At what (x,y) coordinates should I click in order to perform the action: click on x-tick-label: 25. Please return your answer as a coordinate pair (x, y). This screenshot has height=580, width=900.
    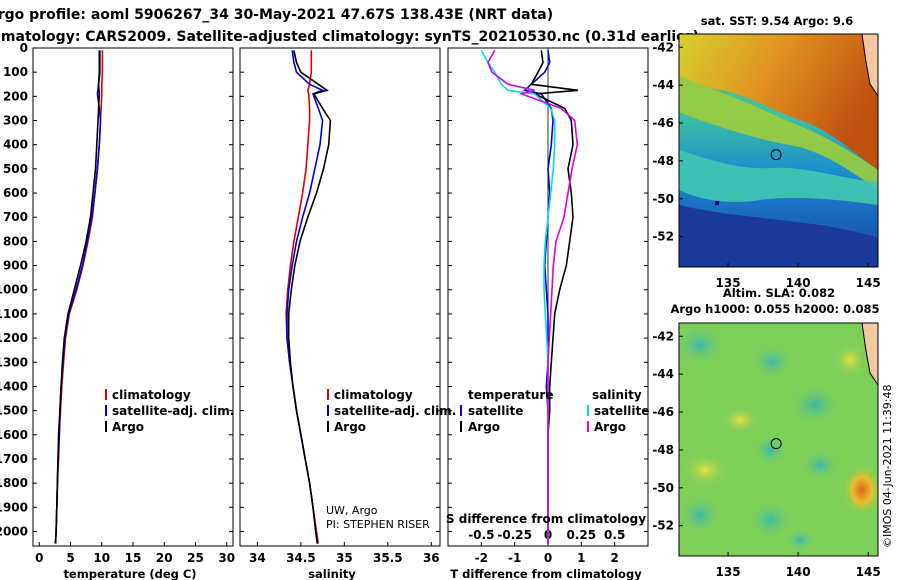
    Looking at the image, I should click on (195, 558).